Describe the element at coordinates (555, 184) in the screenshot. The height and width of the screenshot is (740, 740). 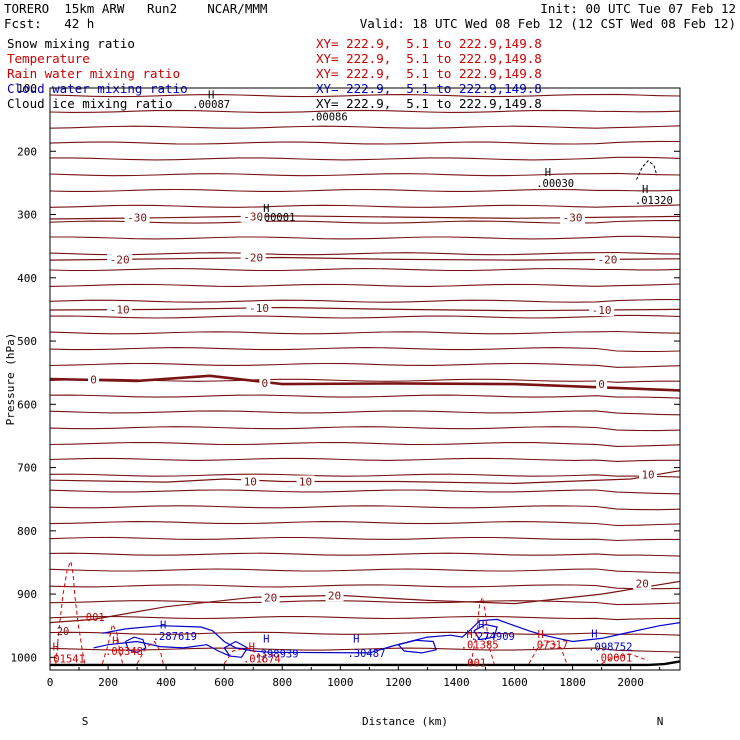
I see `extremum-label: .00030` at that location.